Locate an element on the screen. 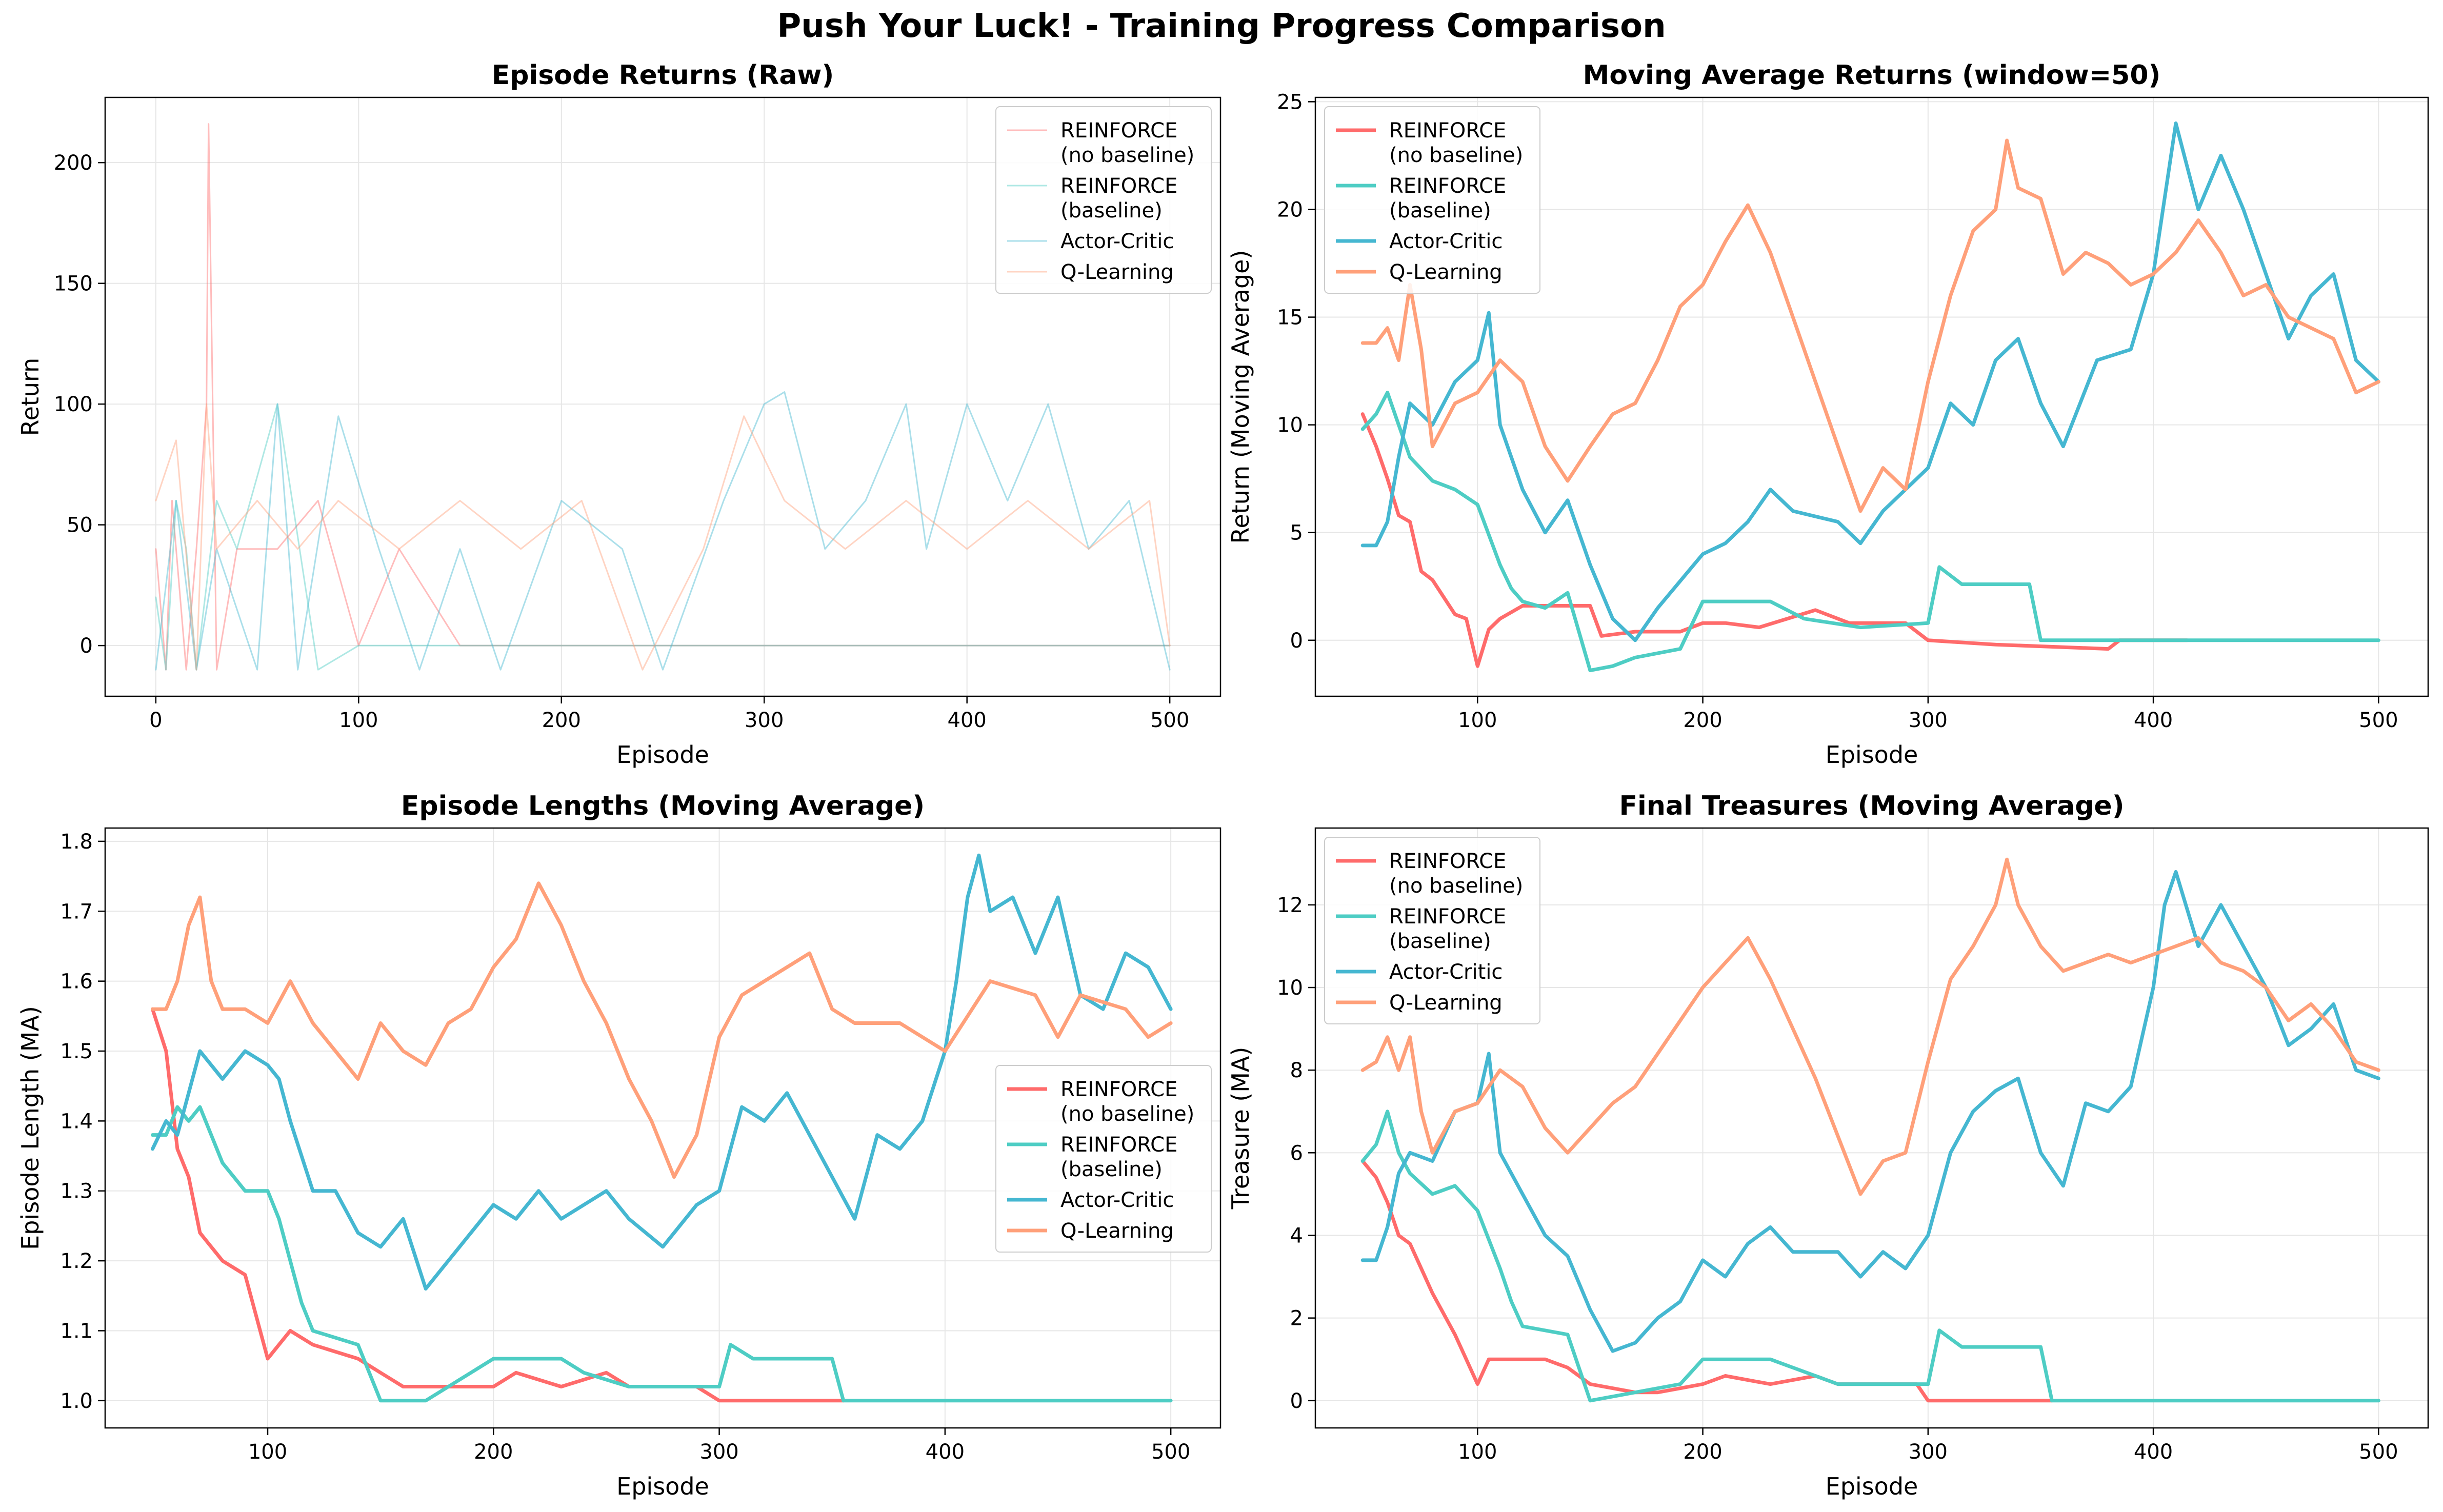 This screenshot has width=2443, height=1512. y-axis-label: Treasure (MA) is located at coordinates (1240, 1129).